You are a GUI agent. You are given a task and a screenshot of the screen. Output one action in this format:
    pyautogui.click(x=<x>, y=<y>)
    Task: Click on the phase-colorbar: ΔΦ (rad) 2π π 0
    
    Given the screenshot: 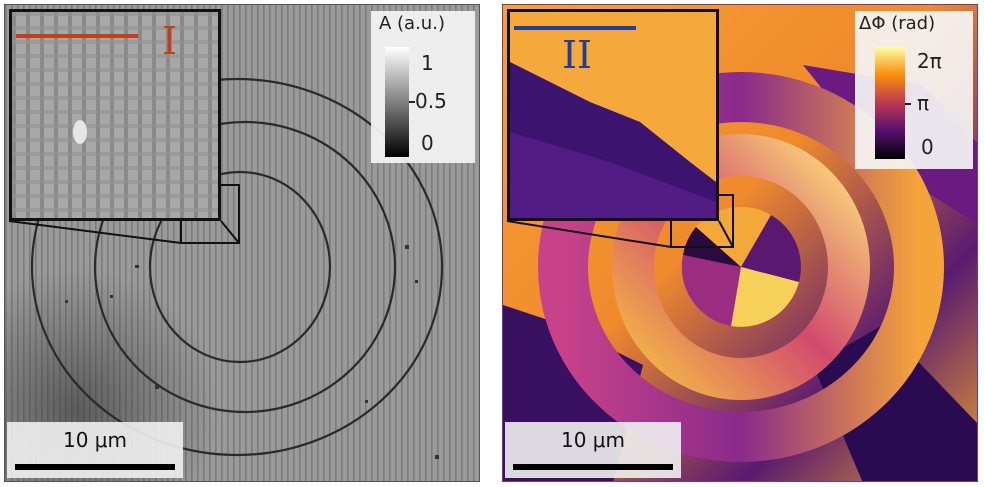 What is the action you would take?
    pyautogui.click(x=914, y=90)
    